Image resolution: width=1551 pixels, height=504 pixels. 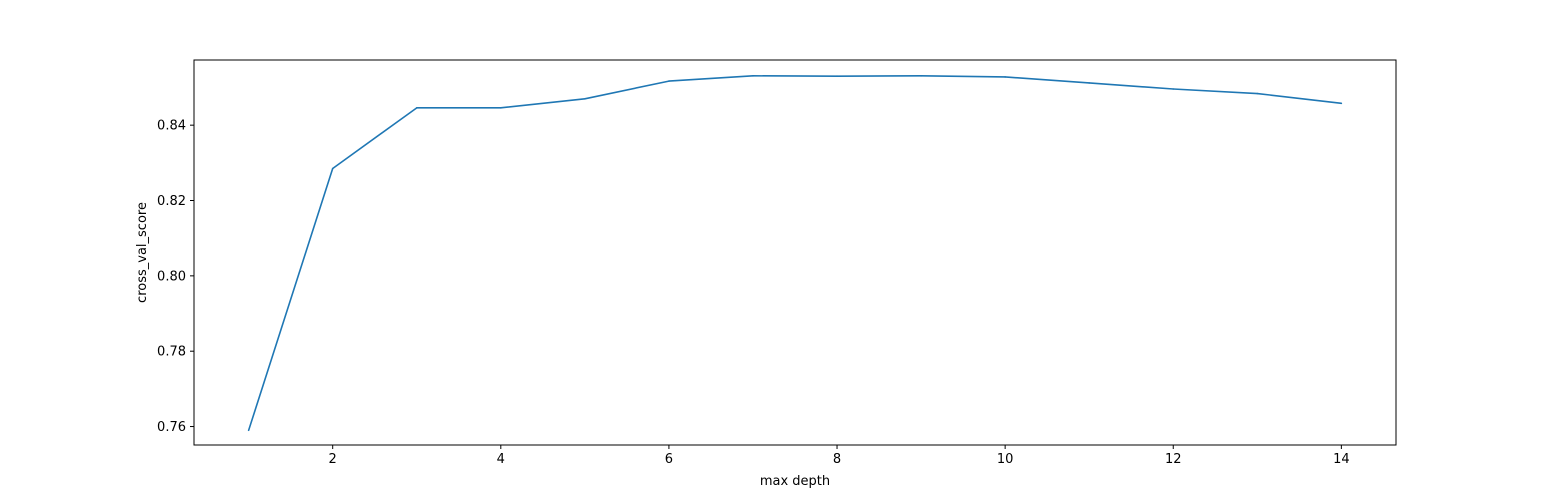 I want to click on y-tick-label: 0.76, so click(x=171, y=427).